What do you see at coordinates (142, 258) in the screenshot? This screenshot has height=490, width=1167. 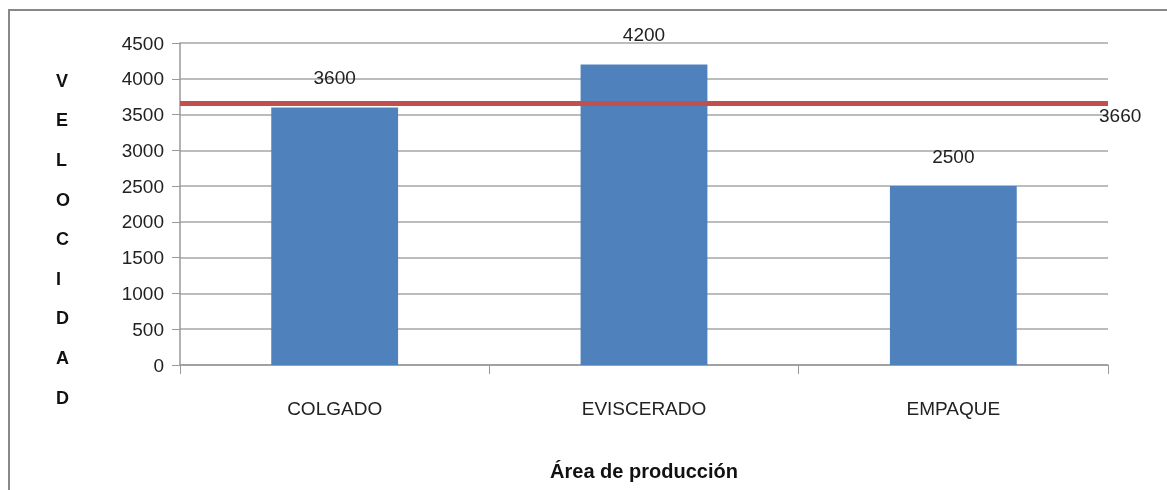 I see `y-tick-label: 1500` at bounding box center [142, 258].